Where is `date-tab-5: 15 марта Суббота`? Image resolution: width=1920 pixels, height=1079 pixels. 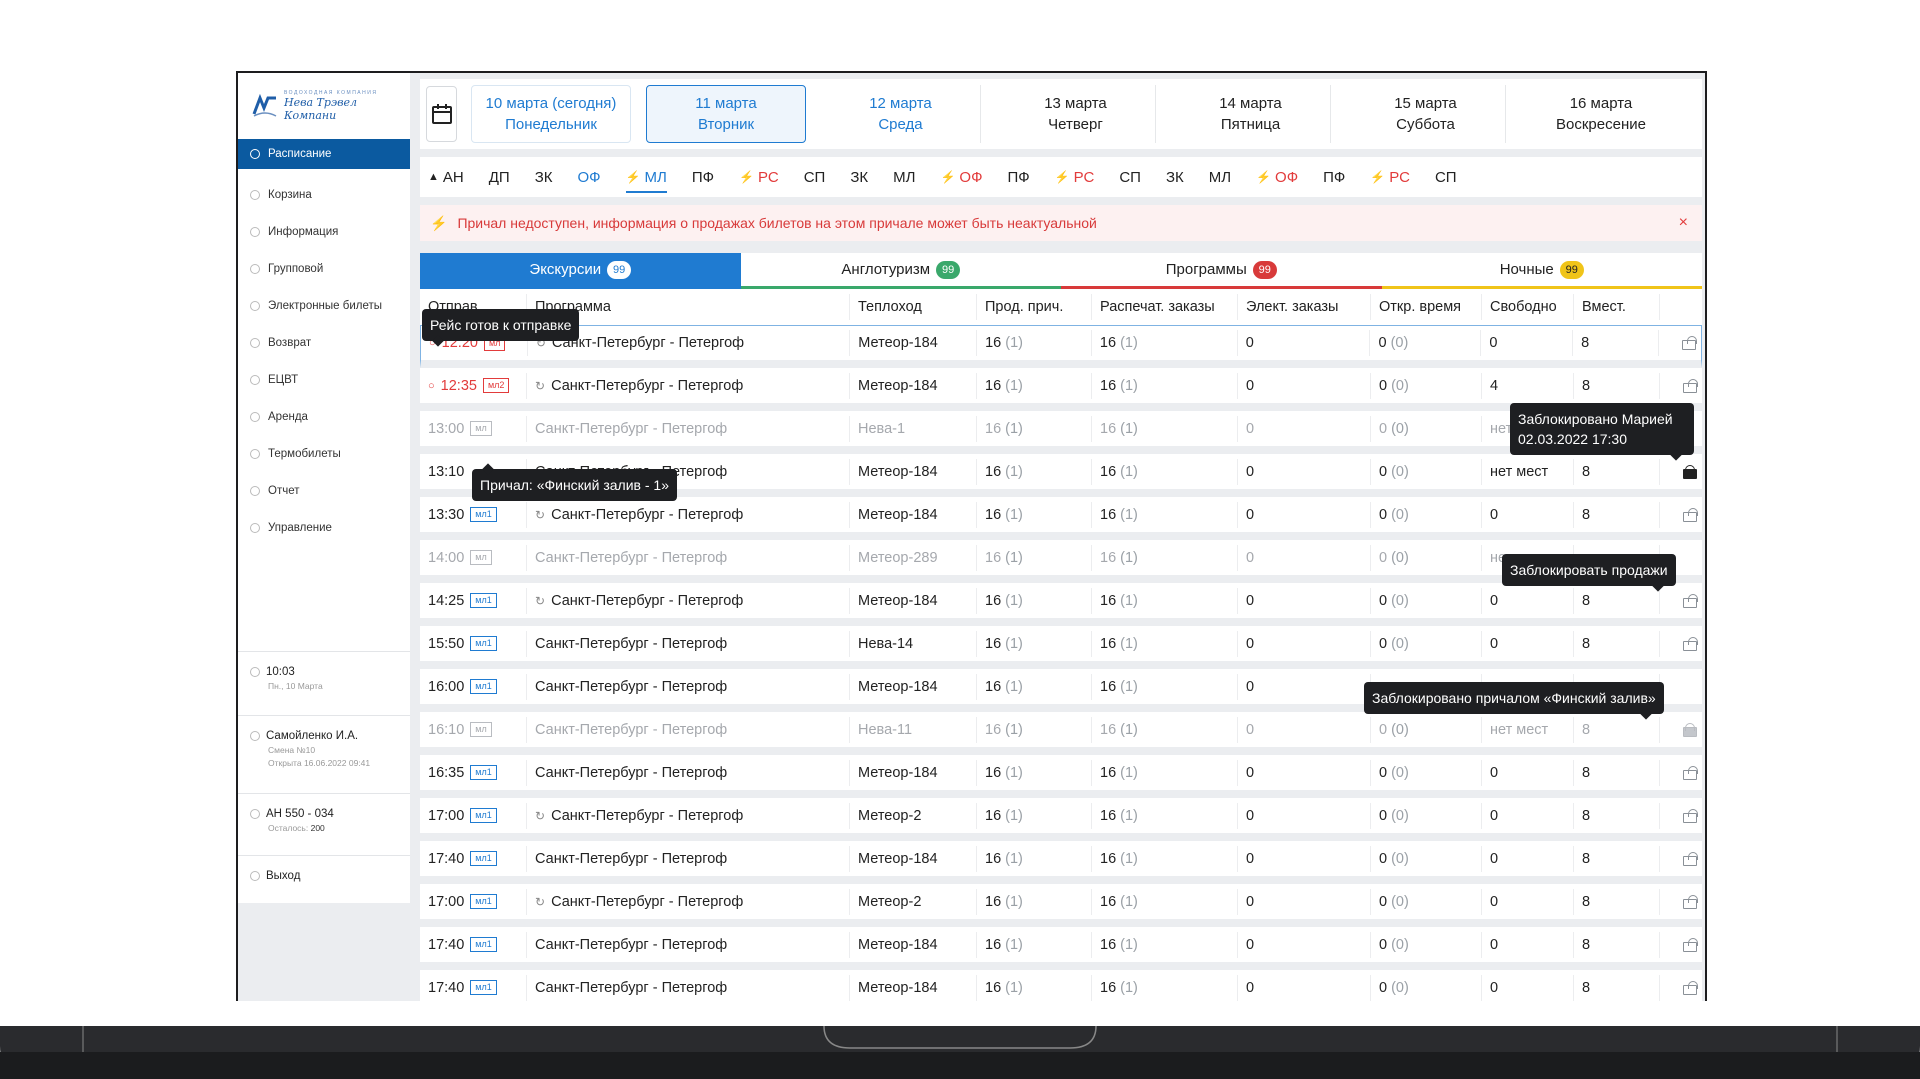 date-tab-5: 15 марта Суббота is located at coordinates (1426, 114).